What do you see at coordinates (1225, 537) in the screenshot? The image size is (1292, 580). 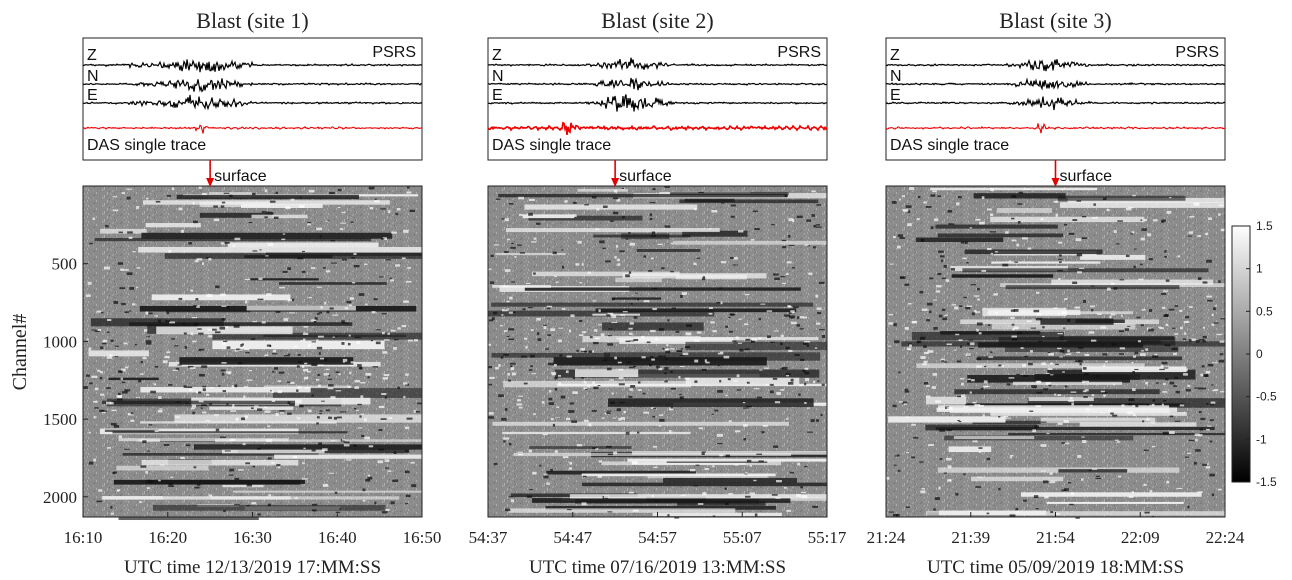 I see `x-tick-label: 22:24` at bounding box center [1225, 537].